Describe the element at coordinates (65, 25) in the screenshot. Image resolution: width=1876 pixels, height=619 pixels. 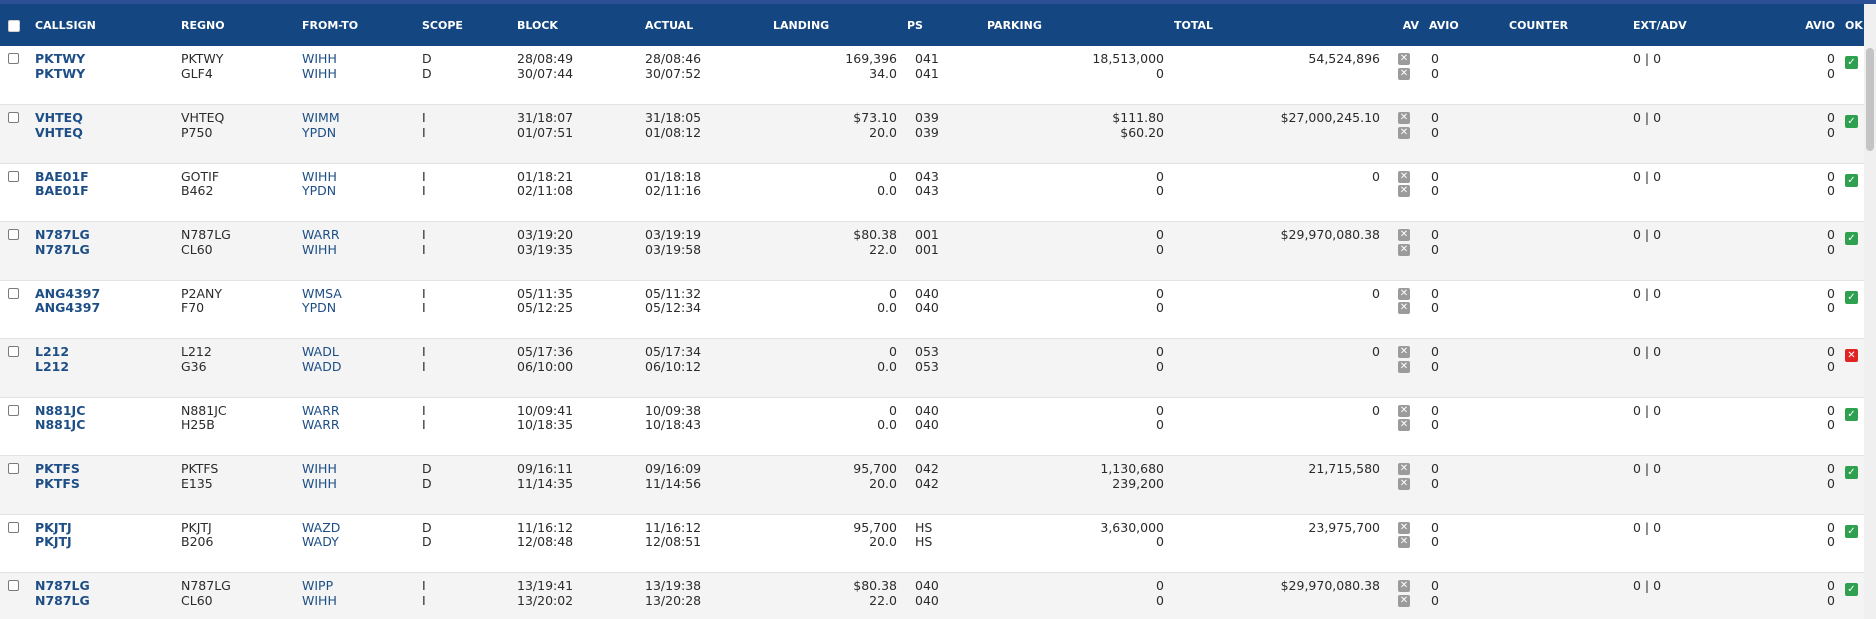
I see `header-callsign: CALLSIGN` at that location.